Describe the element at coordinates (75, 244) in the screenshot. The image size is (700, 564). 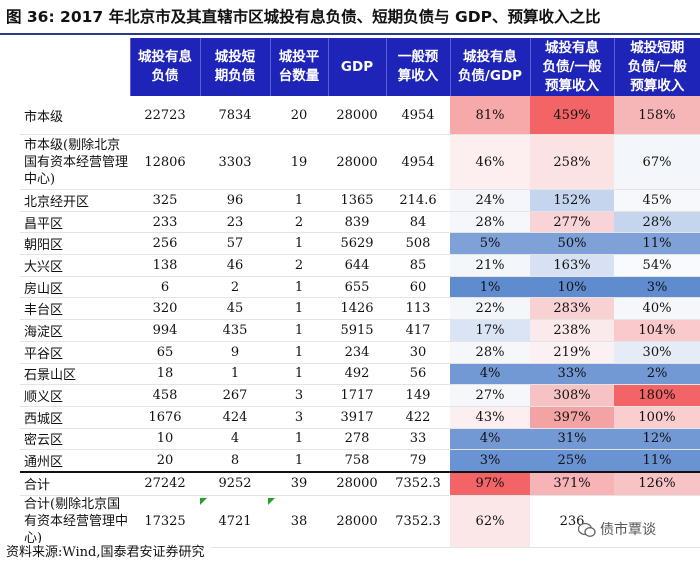
I see `row-label: 朝阳区` at that location.